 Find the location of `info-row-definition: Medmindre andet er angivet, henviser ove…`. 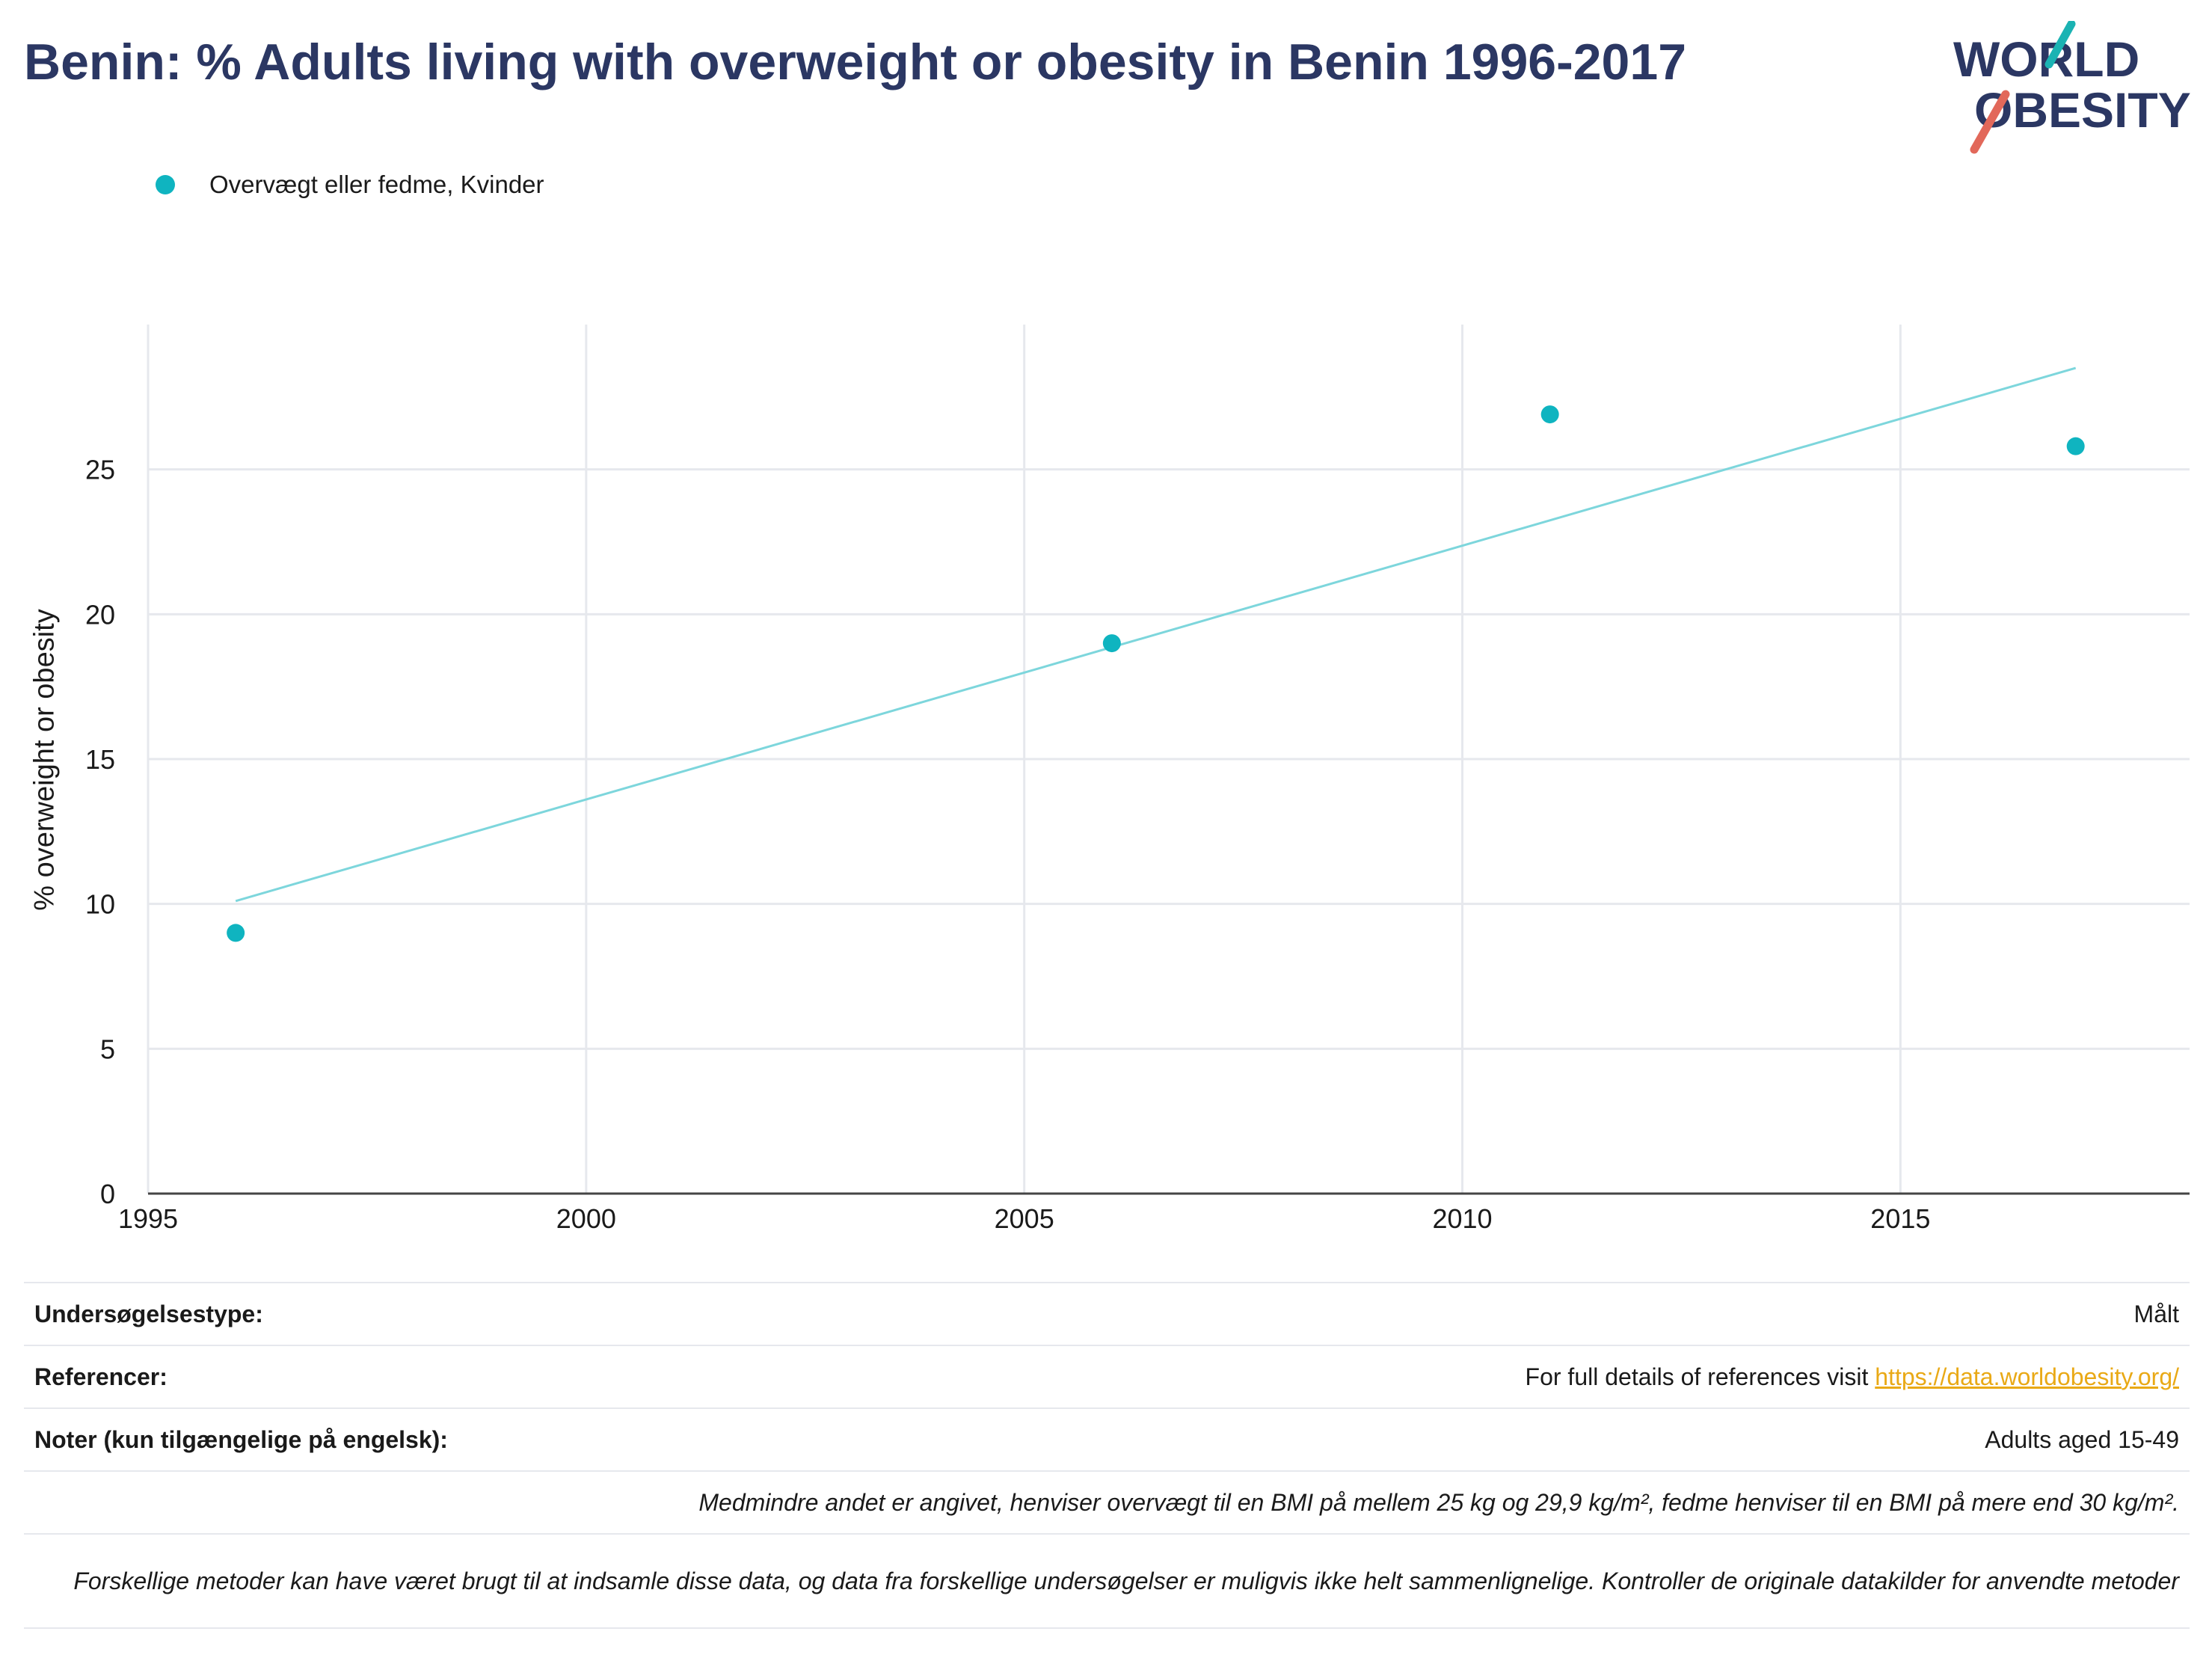

info-row-definition: Medmindre andet er angivet, henviser ove… is located at coordinates (1107, 1501).